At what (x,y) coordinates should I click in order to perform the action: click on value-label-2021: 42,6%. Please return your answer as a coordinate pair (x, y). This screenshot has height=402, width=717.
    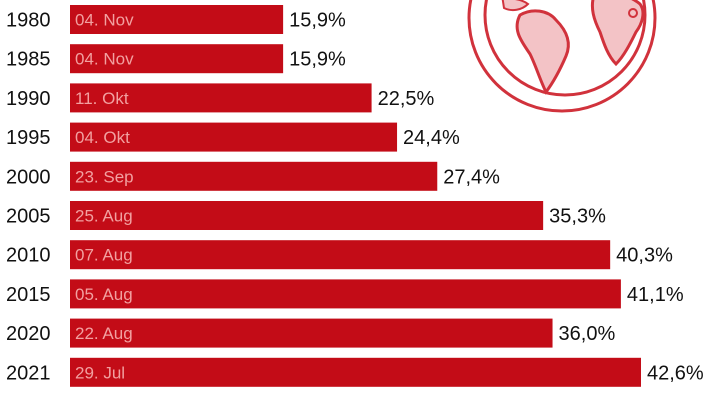
    Looking at the image, I should click on (675, 373).